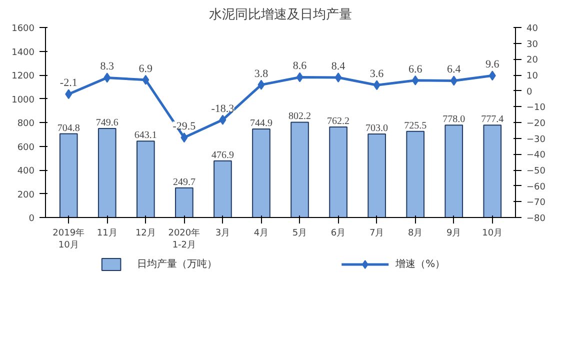 This screenshot has width=575, height=338. What do you see at coordinates (492, 120) in the screenshot?
I see `data-label: 777.4` at bounding box center [492, 120].